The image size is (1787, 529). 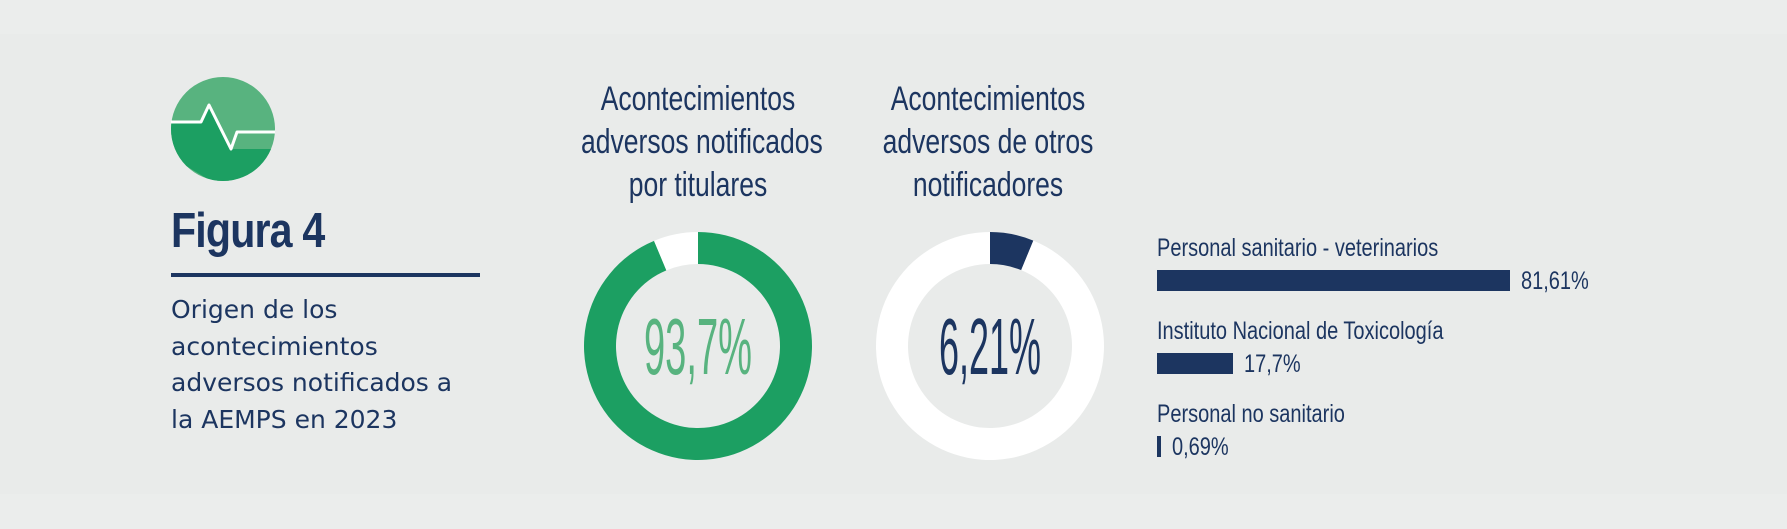 I want to click on donut-2-title-line: Acontecimientos, so click(x=988, y=99).